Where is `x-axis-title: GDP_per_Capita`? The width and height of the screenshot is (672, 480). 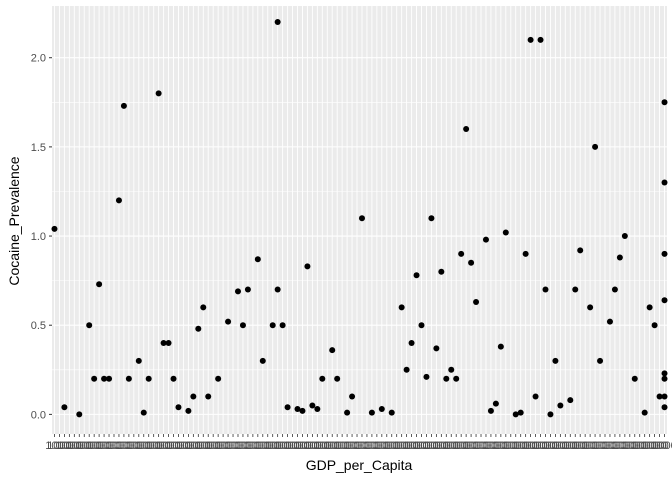
x-axis-title: GDP_per_Capita is located at coordinates (359, 465).